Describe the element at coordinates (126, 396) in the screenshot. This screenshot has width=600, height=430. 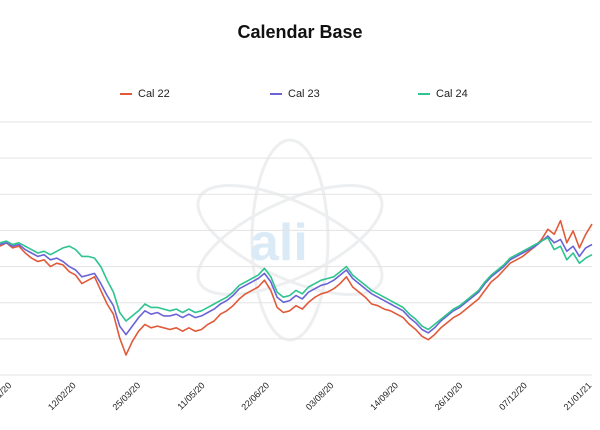
I see `x-tick-label: 25/03/20` at that location.